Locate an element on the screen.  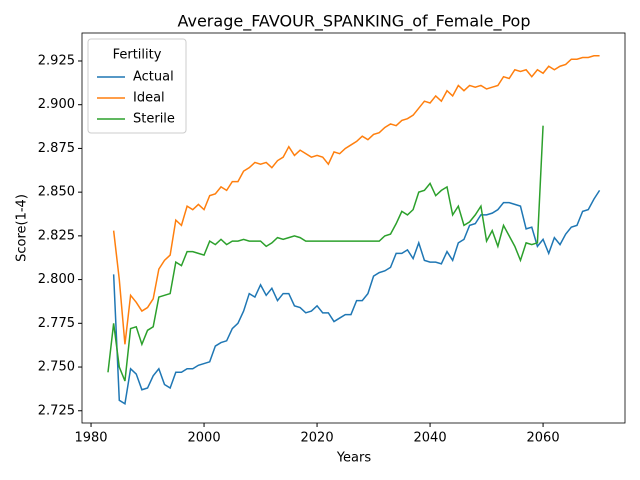
x-tick-label: 2000 is located at coordinates (204, 438).